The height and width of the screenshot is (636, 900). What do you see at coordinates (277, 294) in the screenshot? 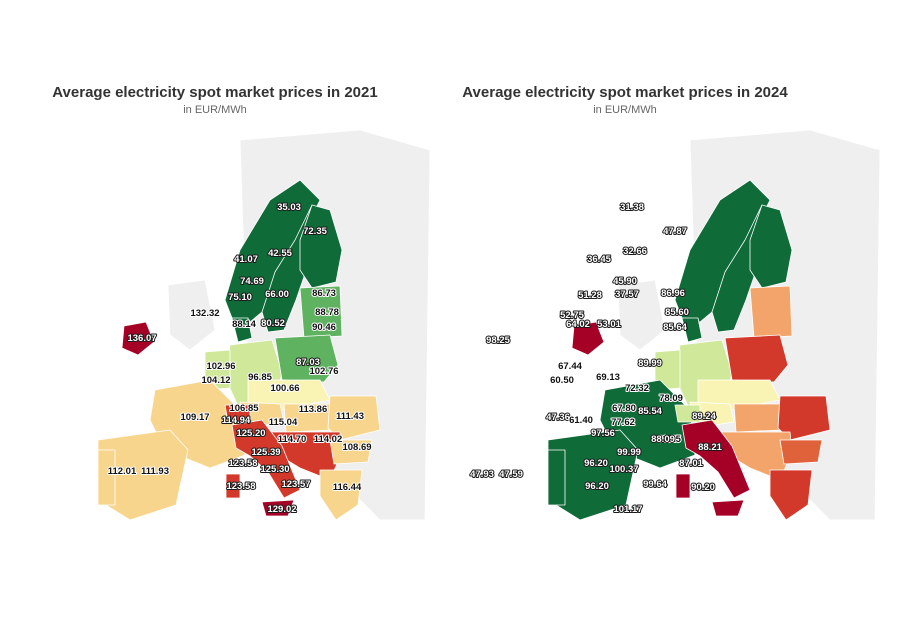
I see `price-label: 66.00` at bounding box center [277, 294].